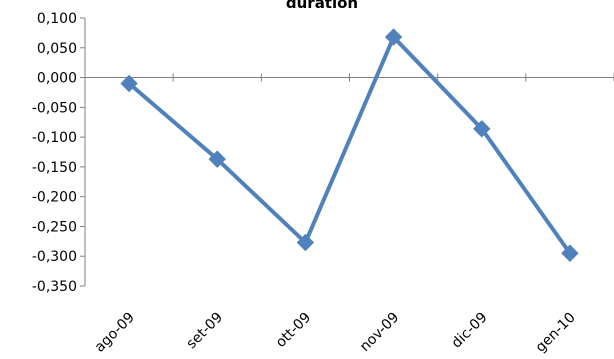 The image size is (614, 359). Describe the element at coordinates (556, 333) in the screenshot. I see `x-tick-label: gen-10` at that location.